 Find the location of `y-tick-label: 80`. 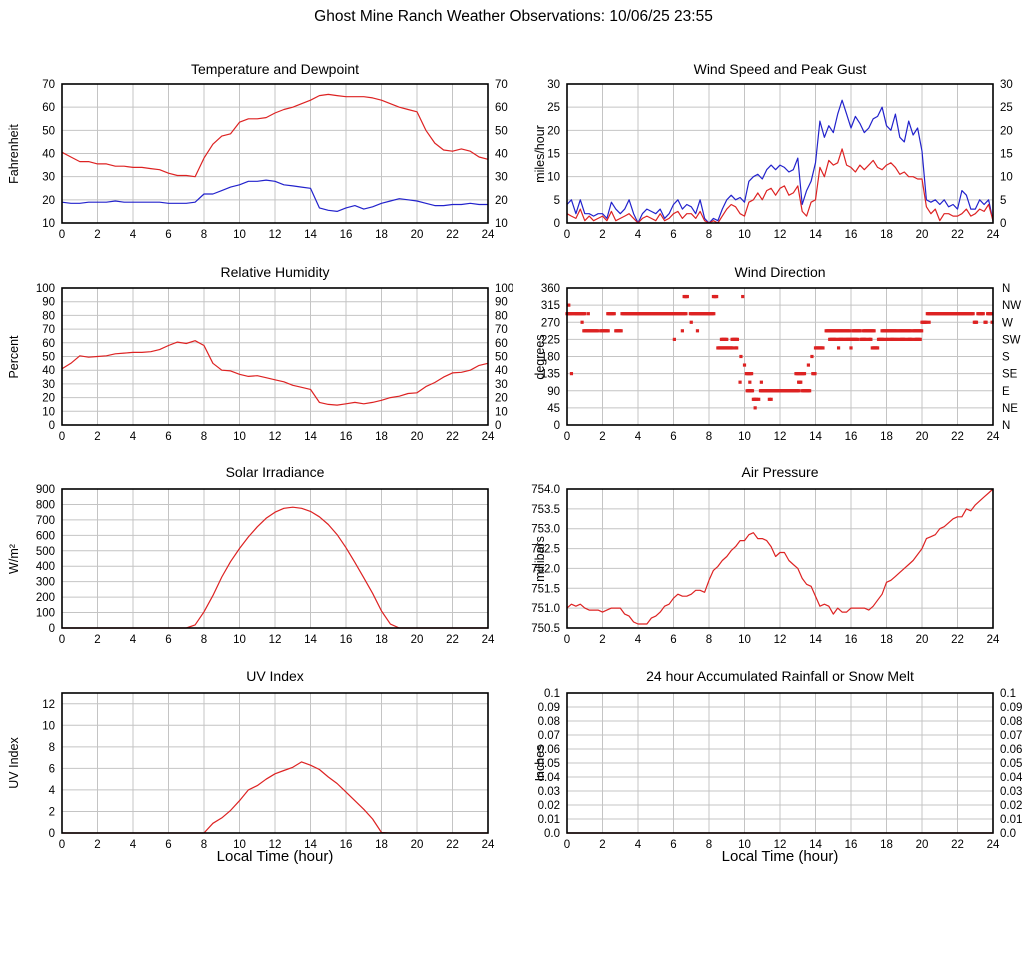

y-tick-label: 80 is located at coordinates (48, 316).